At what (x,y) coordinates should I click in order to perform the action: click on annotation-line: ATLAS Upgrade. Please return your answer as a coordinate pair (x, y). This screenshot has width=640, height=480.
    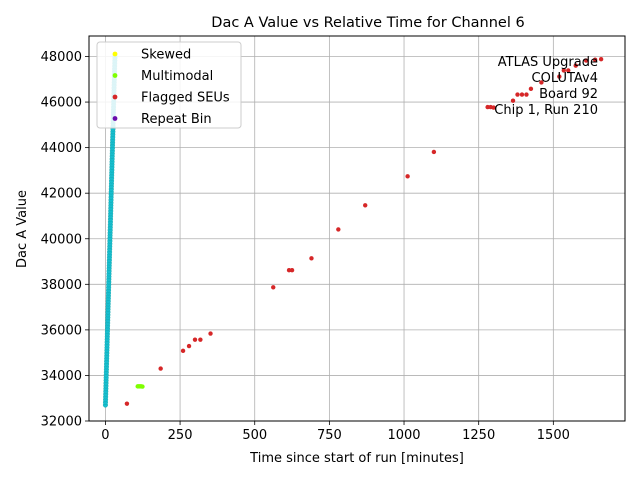
    Looking at the image, I should click on (548, 62).